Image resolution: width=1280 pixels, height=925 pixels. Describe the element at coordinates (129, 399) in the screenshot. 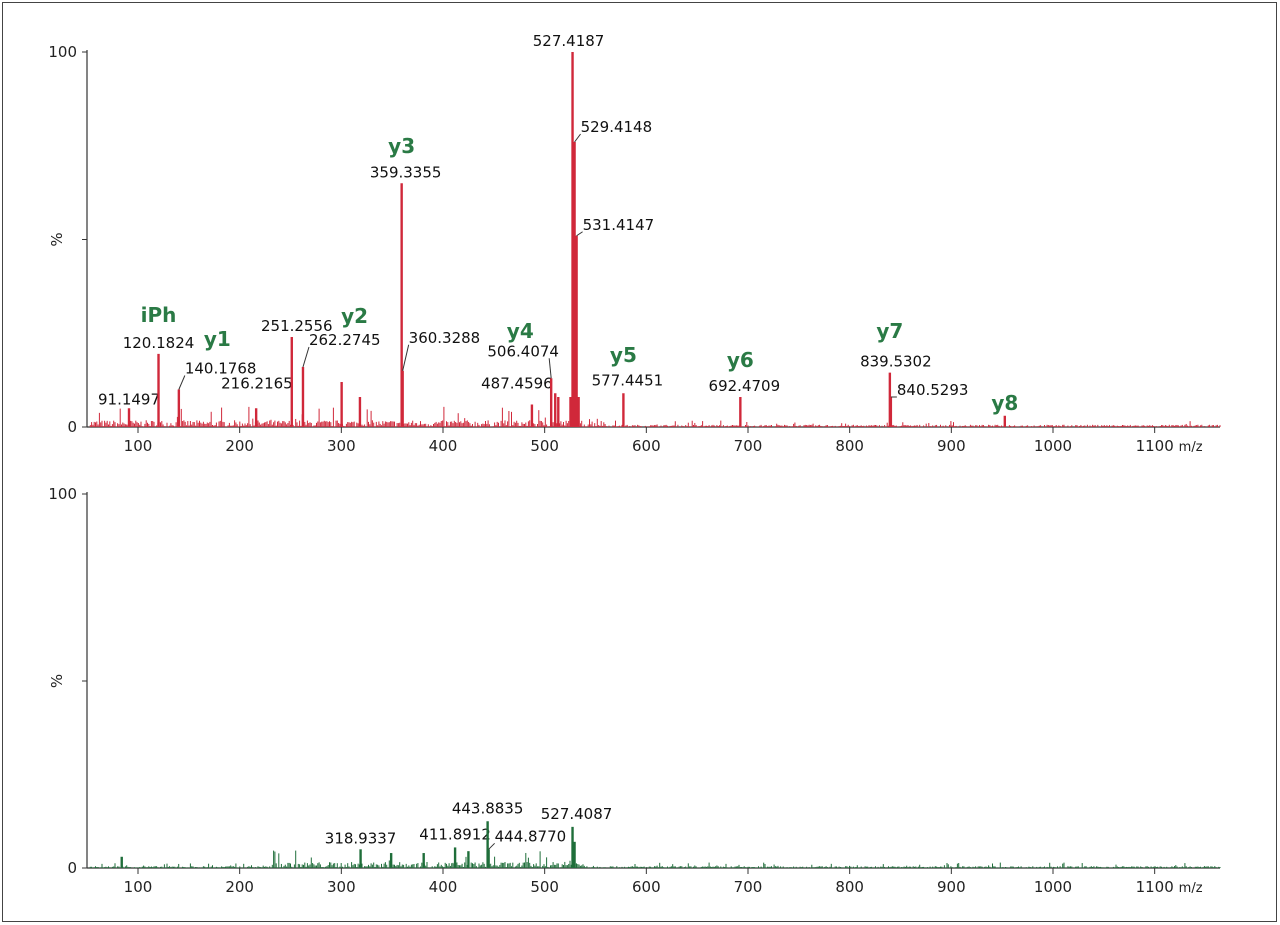

I see `peak-label: 91.1497` at that location.